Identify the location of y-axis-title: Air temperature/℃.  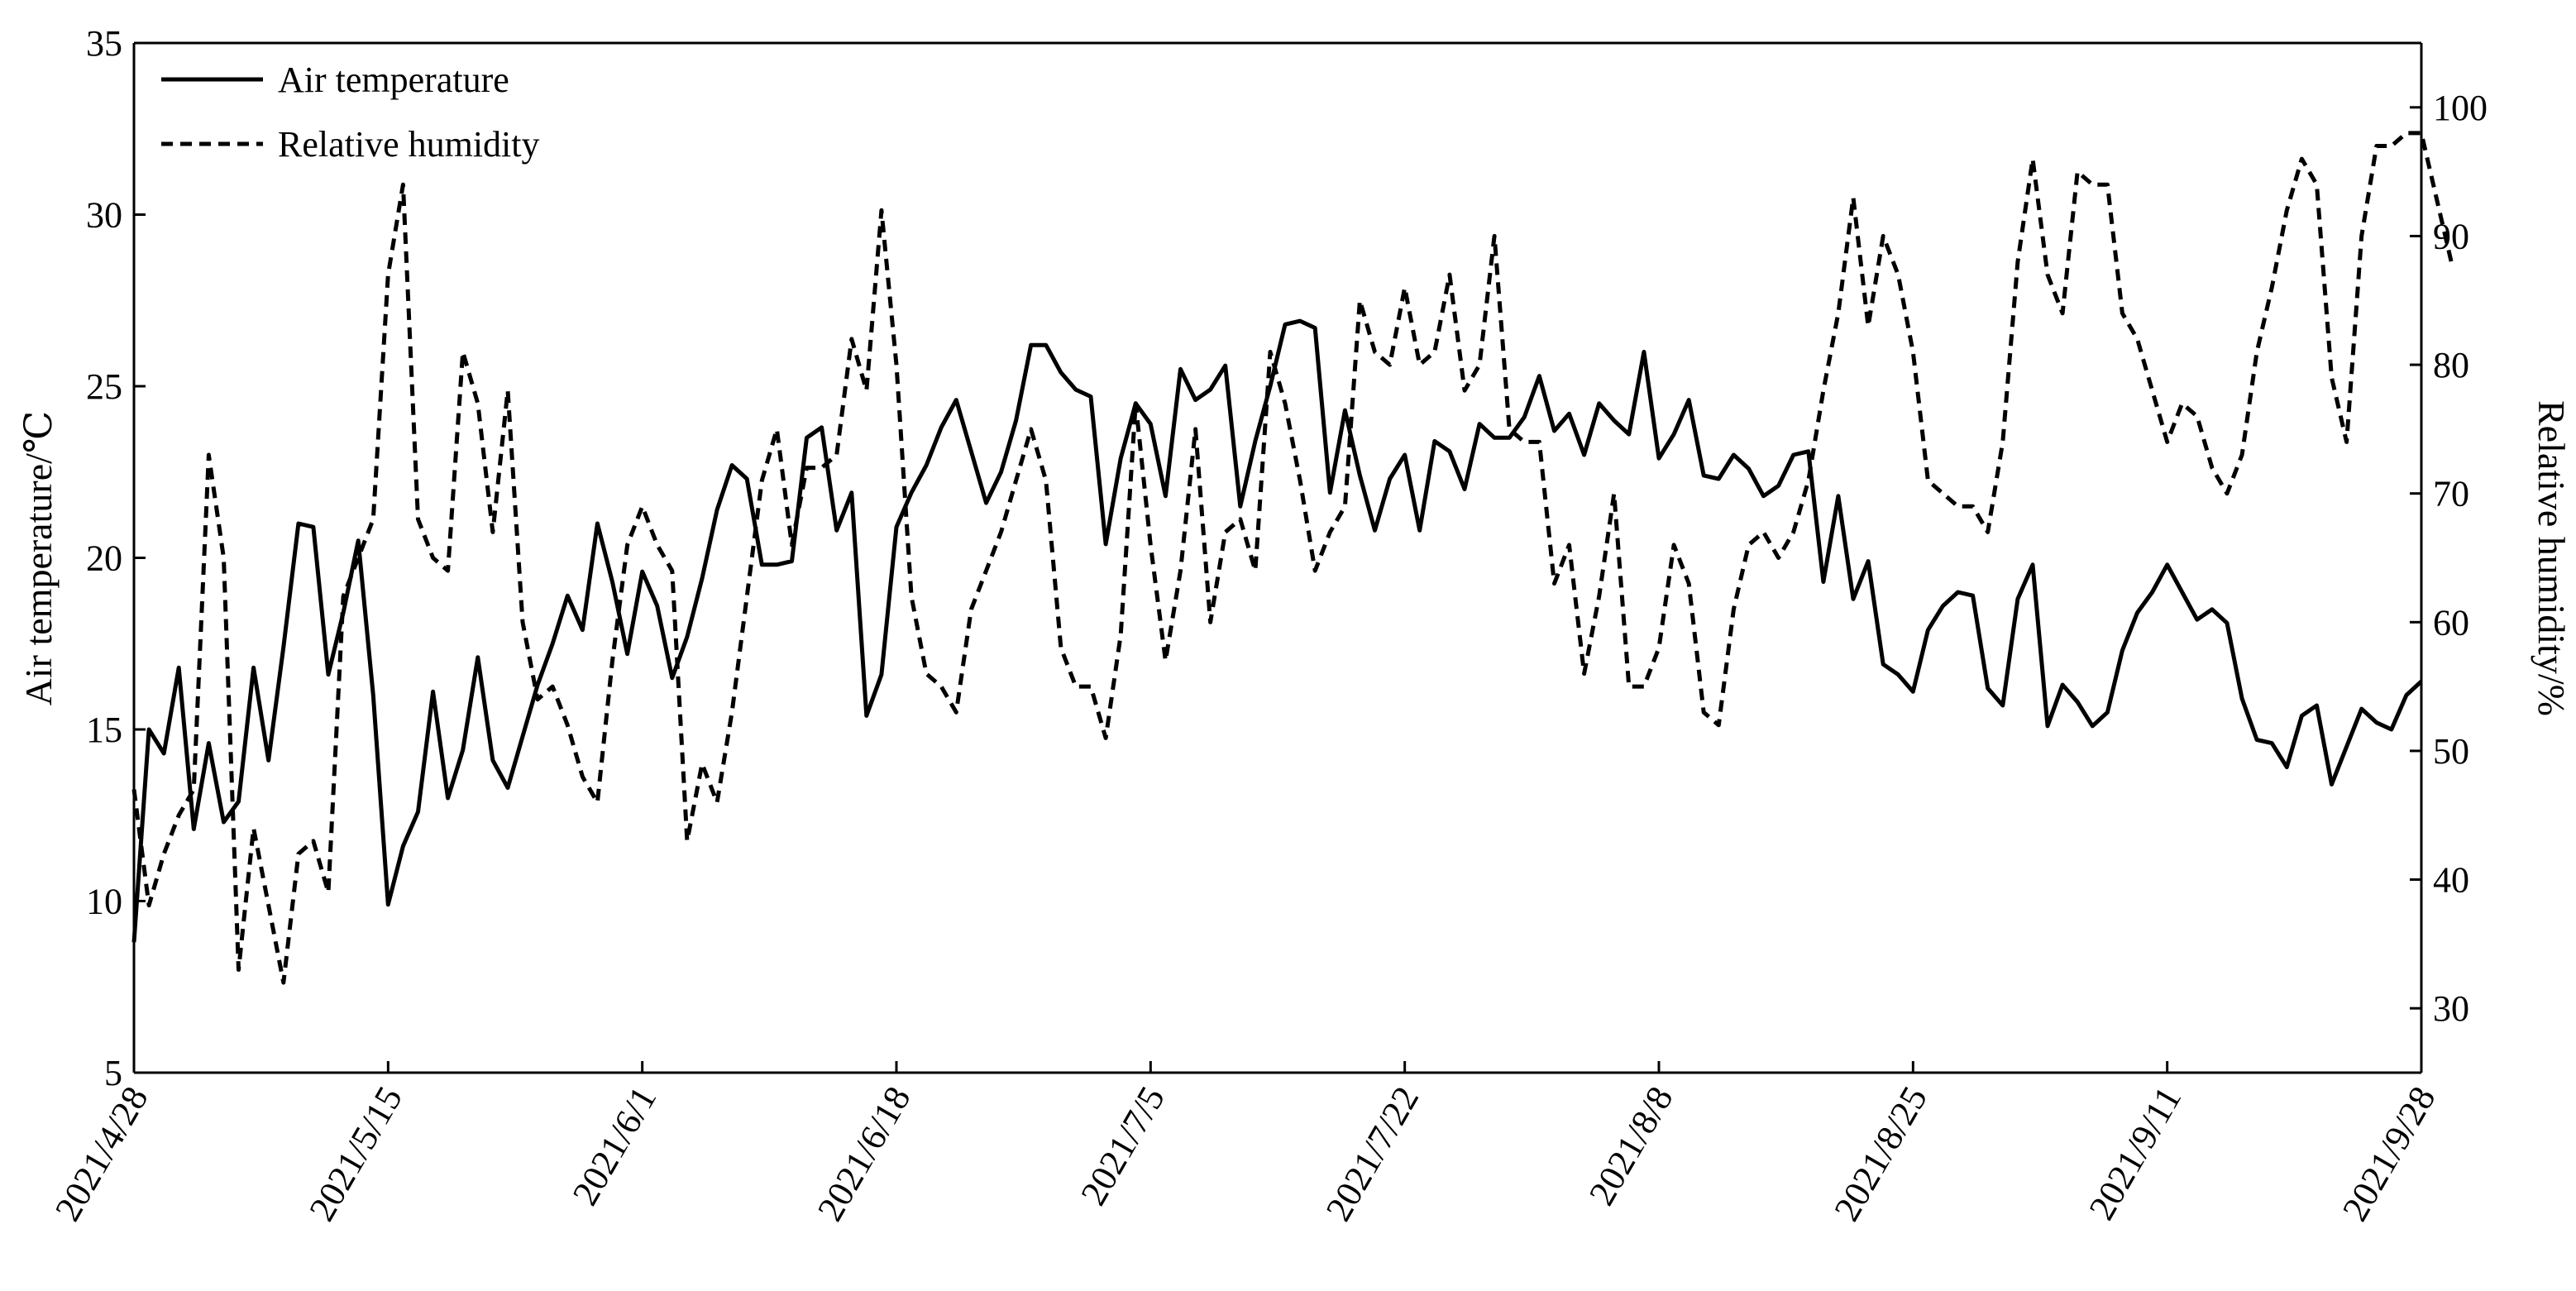
(38, 558).